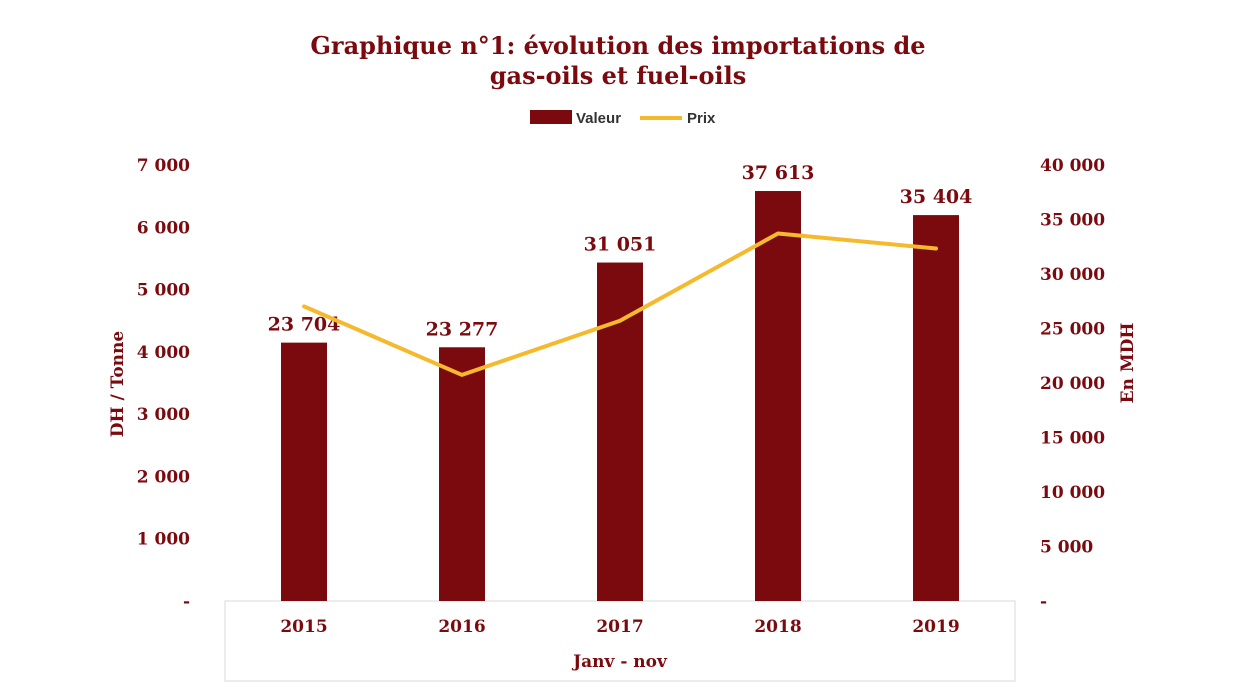  Describe the element at coordinates (936, 197) in the screenshot. I see `bar-data-label: 35 404` at that location.